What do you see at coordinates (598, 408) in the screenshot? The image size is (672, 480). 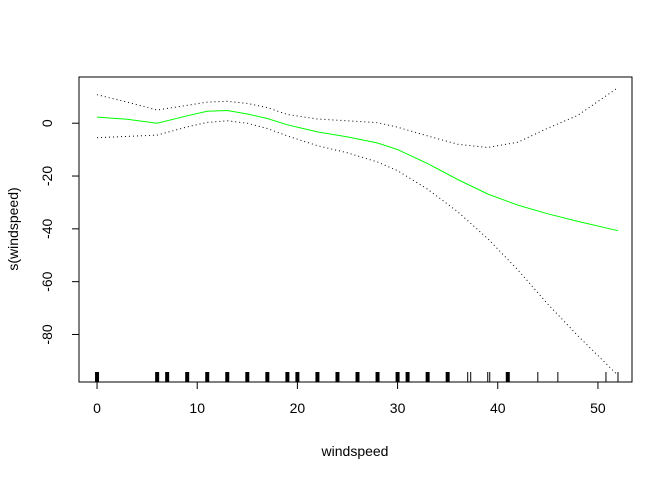 I see `x-tick-label: 50` at bounding box center [598, 408].